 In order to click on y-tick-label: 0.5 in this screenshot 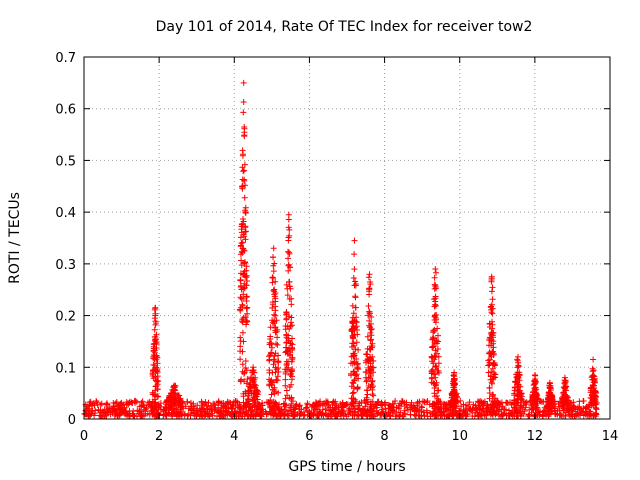, I will do `click(65, 161)`.